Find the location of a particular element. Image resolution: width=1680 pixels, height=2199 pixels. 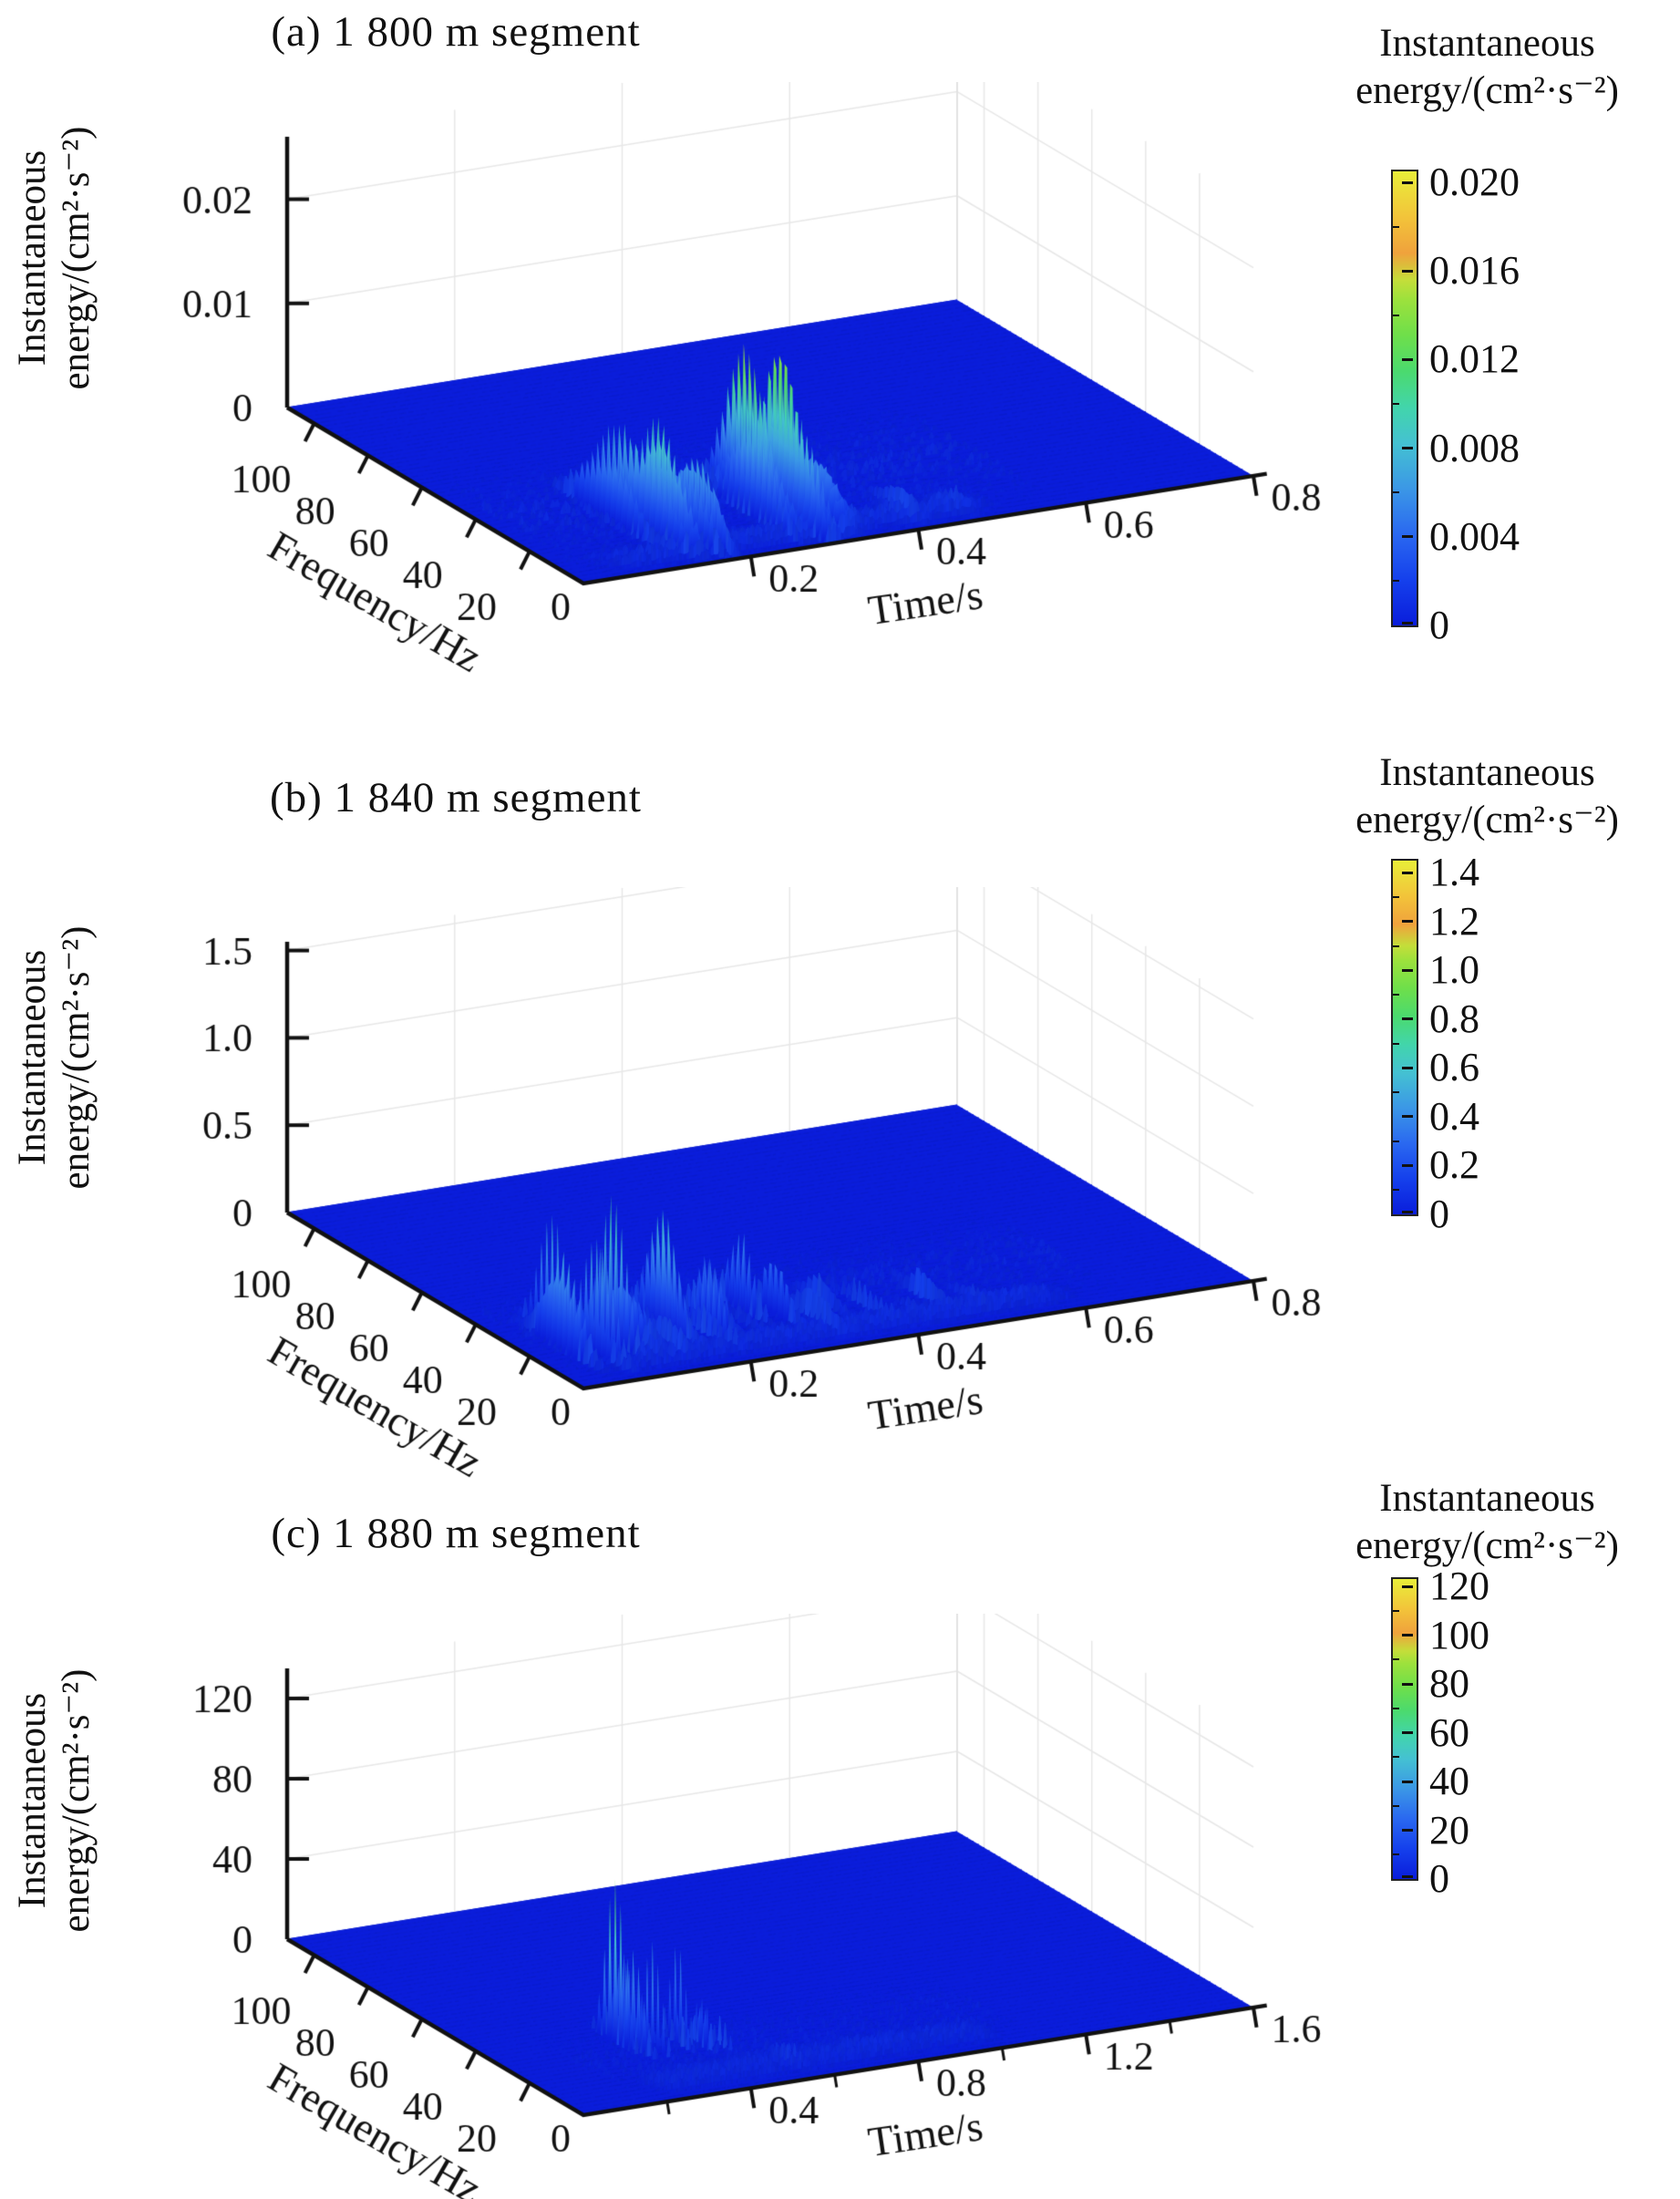

plot-title-a: (a) 1 800 m segment is located at coordinates (456, 32).